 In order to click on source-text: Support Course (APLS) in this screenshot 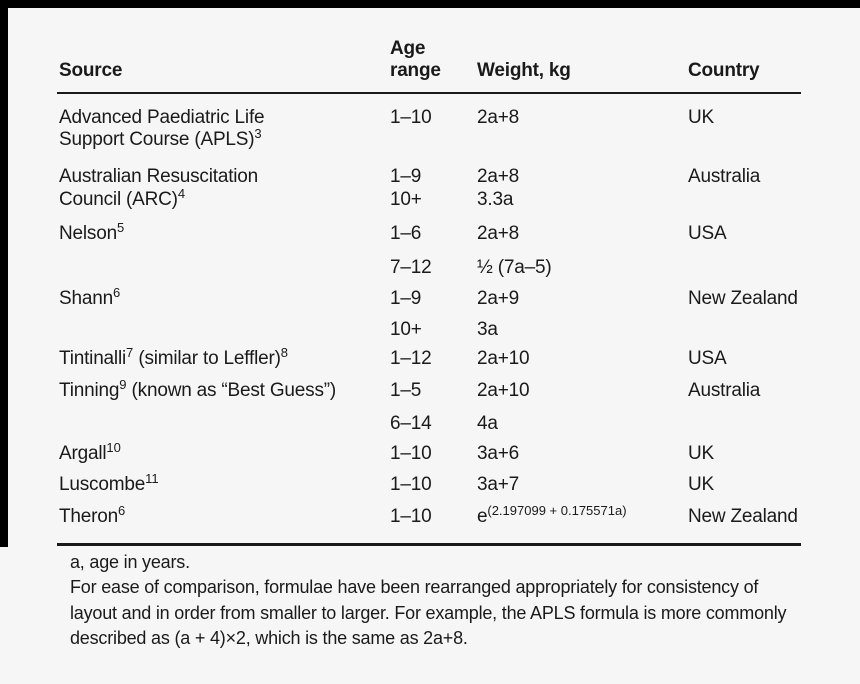, I will do `click(157, 139)`.